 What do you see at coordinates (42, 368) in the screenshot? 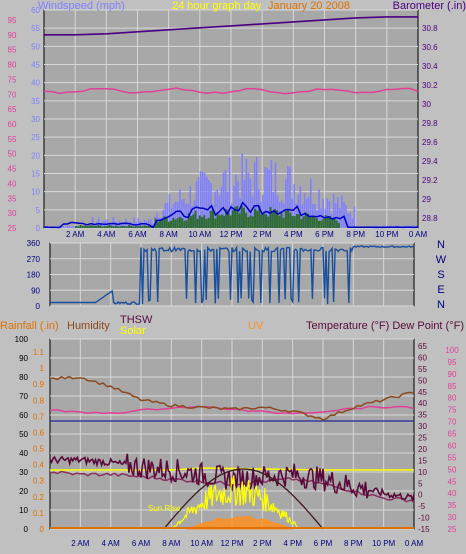
I see `rainfall-tick-label: 1` at bounding box center [42, 368].